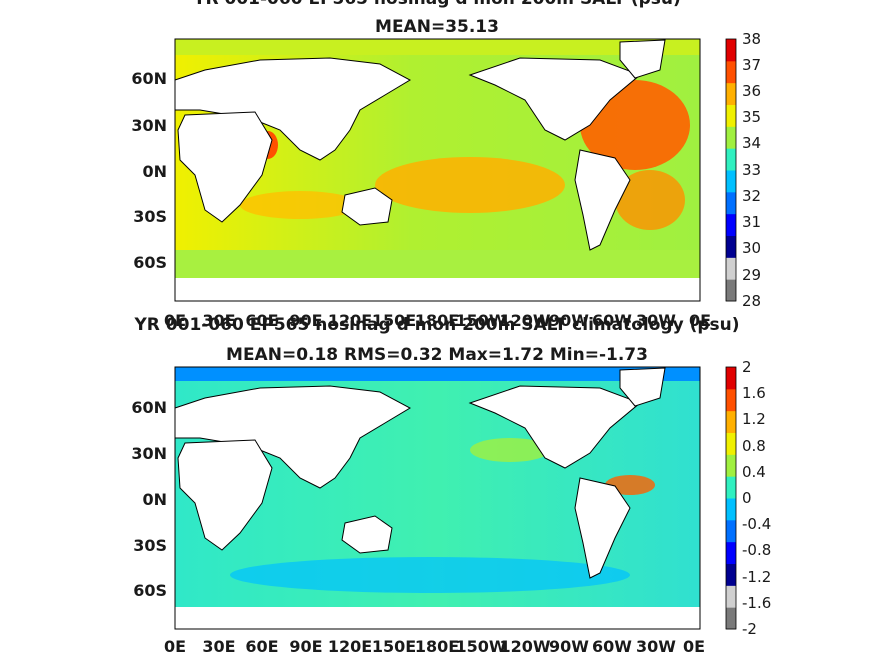  I want to click on colorbar-tick-label: 32, so click(751, 196).